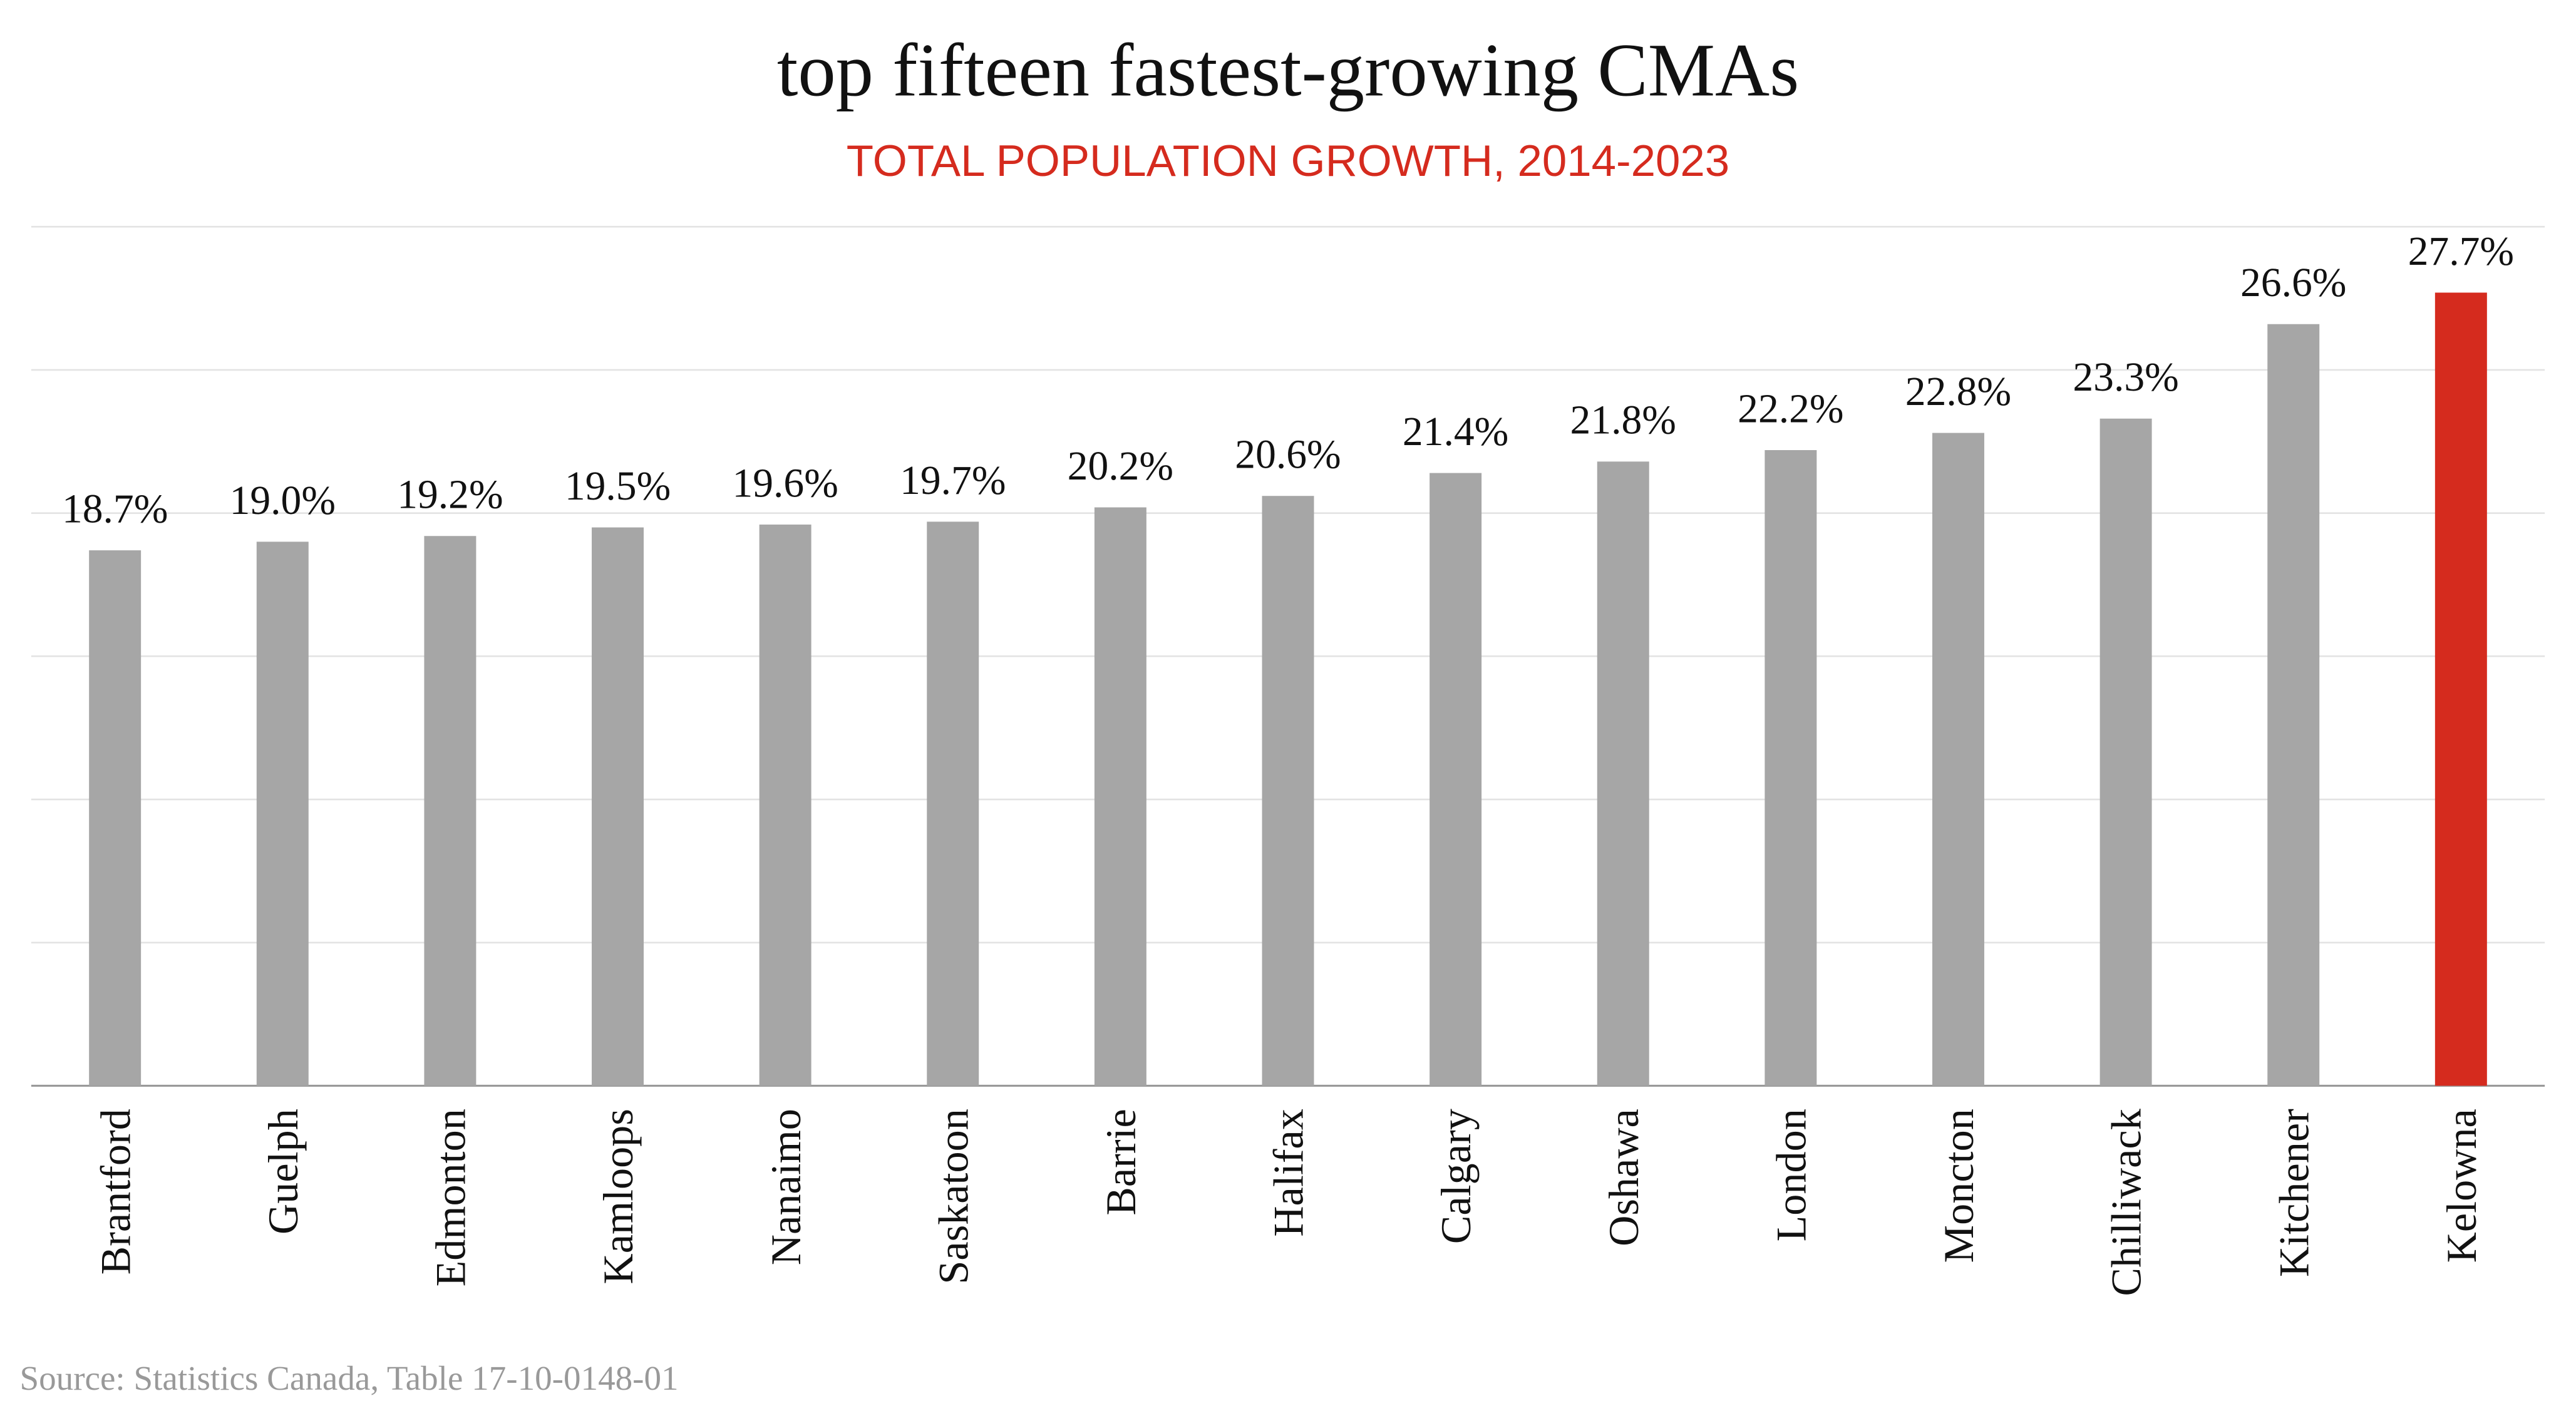  What do you see at coordinates (1288, 161) in the screenshot?
I see `chart-subtitle: TOTAL POPULATION GROWTH, 2014-2023` at bounding box center [1288, 161].